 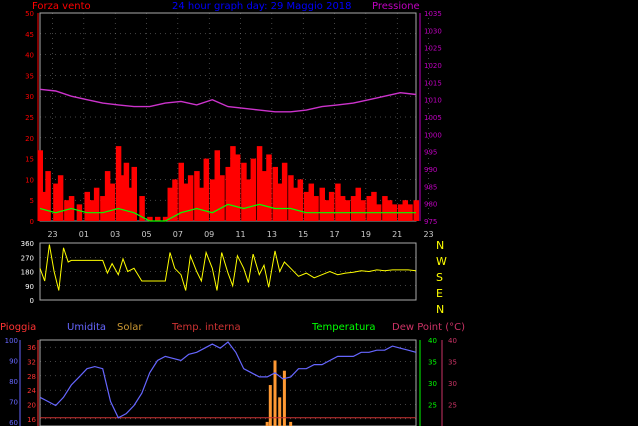 I want to click on hour-tick-label: 09, so click(x=209, y=234).